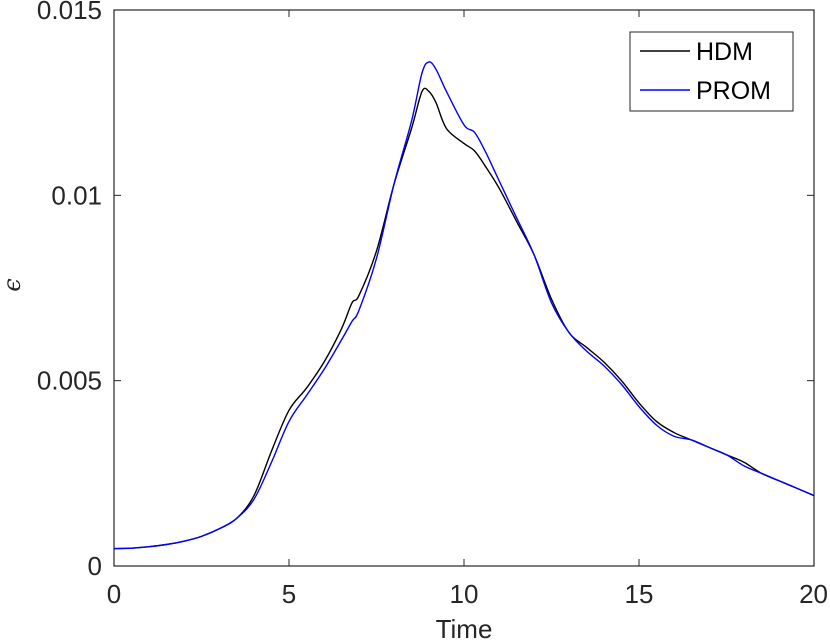  I want to click on legend-box, so click(711, 71).